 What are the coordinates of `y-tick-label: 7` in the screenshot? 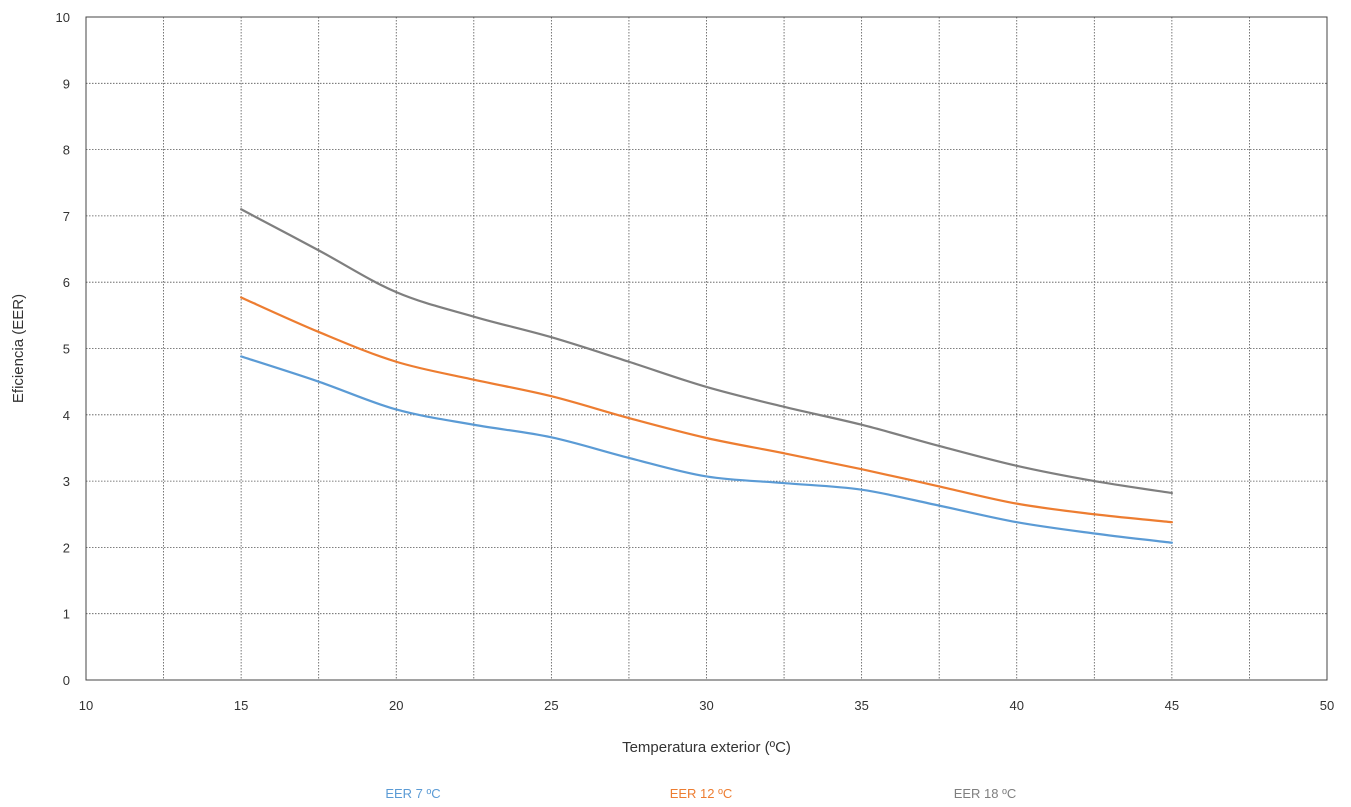 It's located at (66, 216).